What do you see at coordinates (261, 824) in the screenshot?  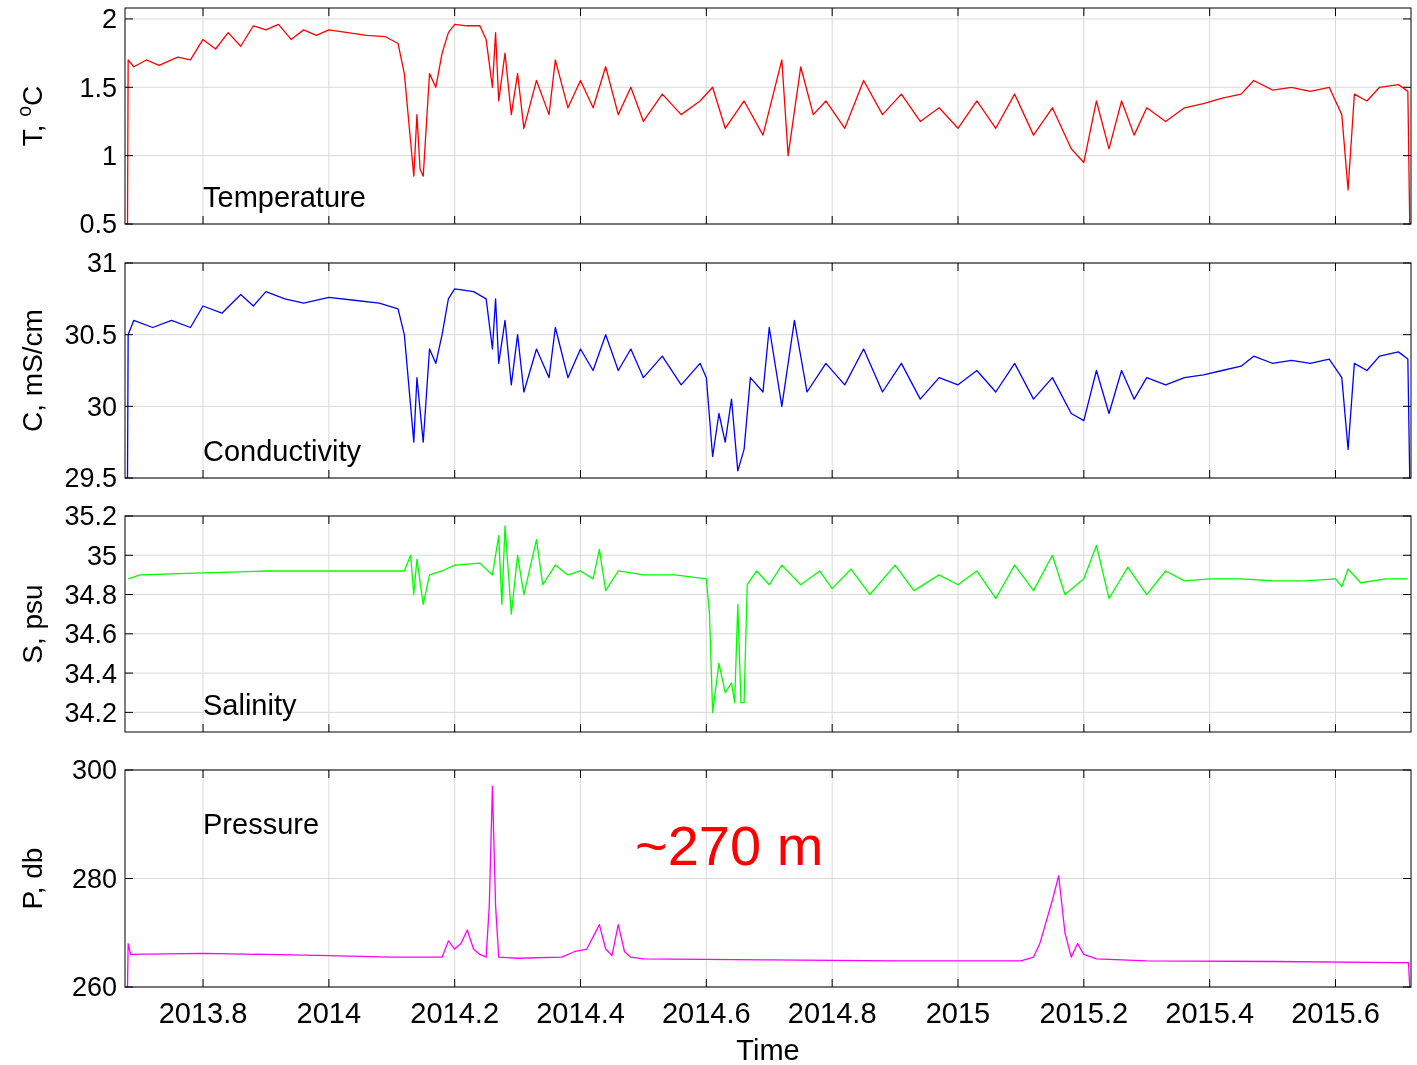 I see `annotation: Pressure` at bounding box center [261, 824].